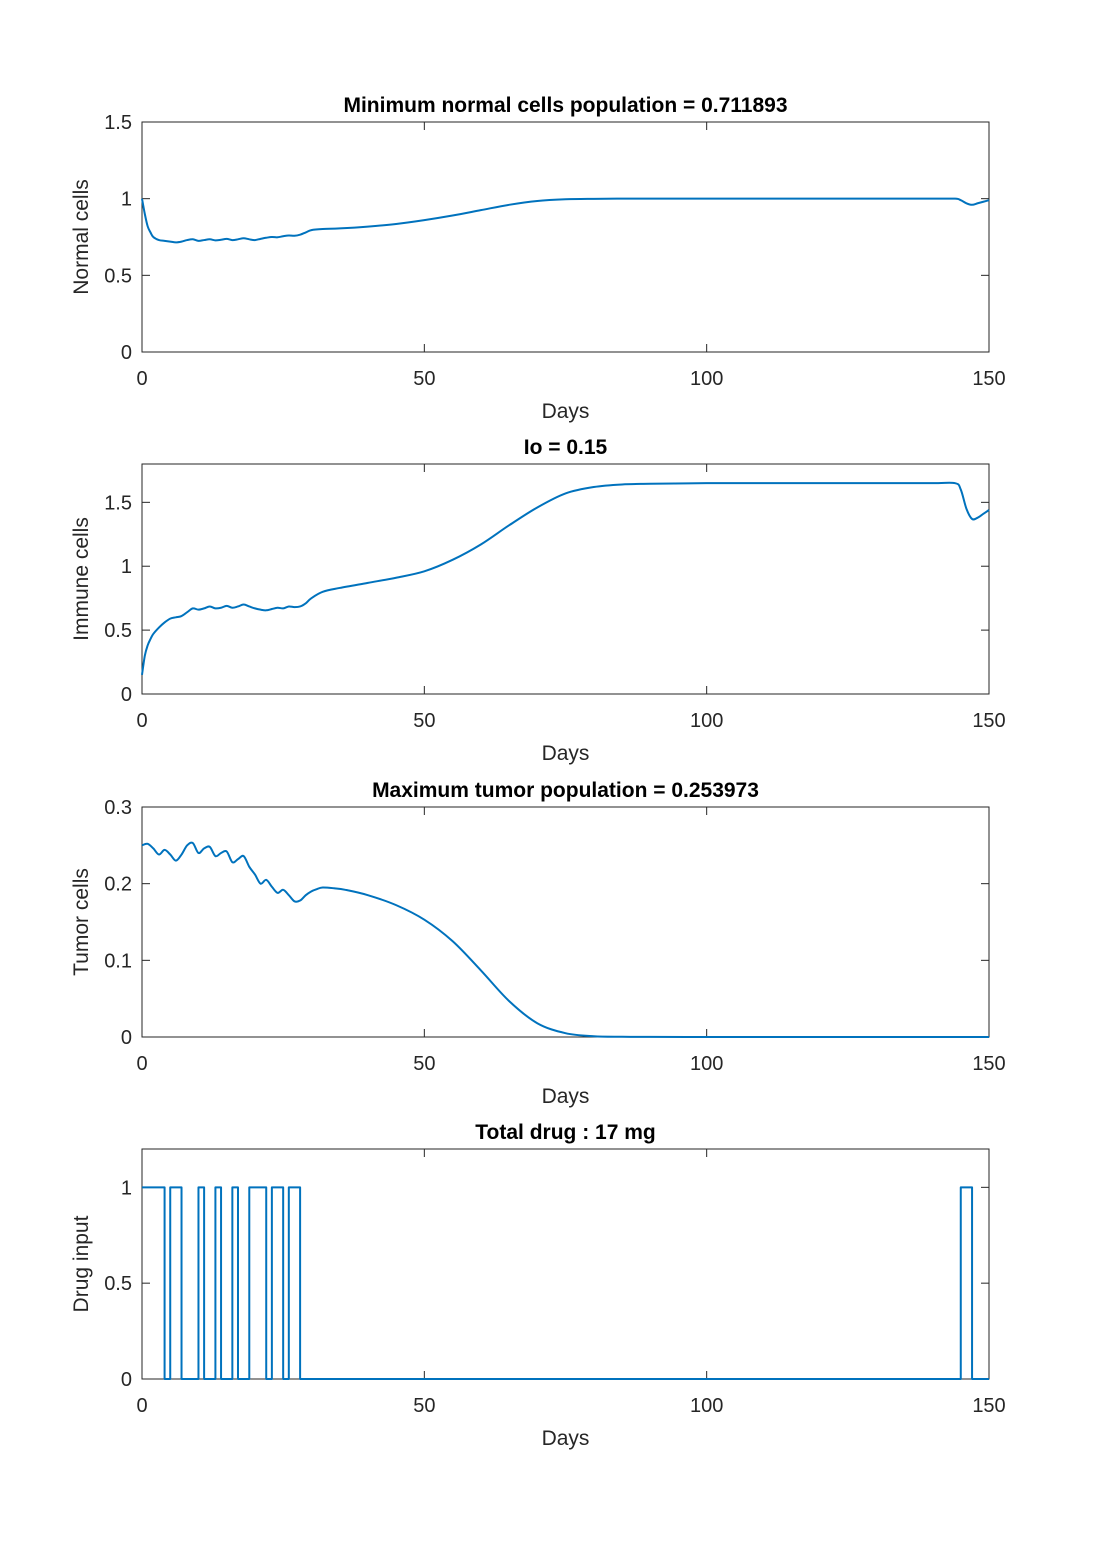 This screenshot has height=1563, width=1094. What do you see at coordinates (81, 1263) in the screenshot?
I see `y-axis-label: Drug input` at bounding box center [81, 1263].